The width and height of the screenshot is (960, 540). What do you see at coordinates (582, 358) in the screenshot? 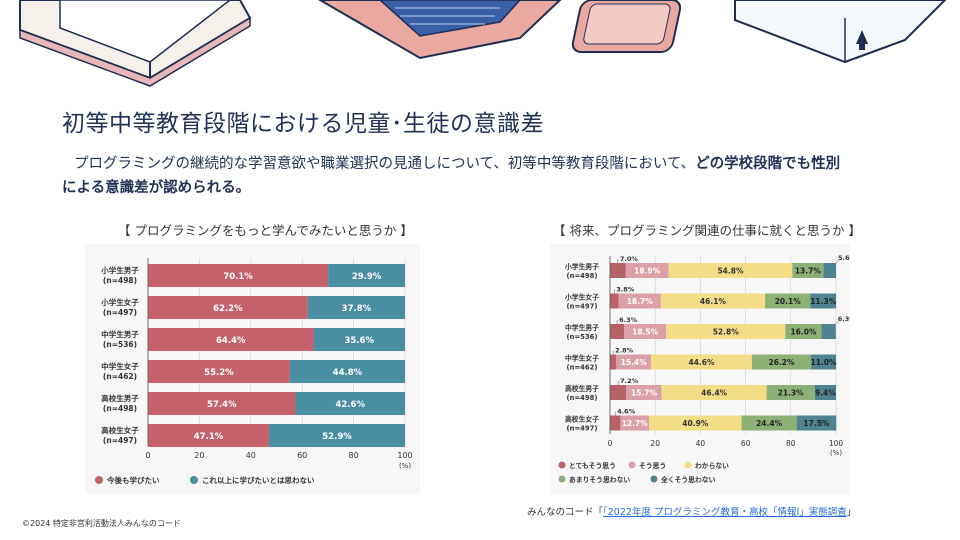
I see `category-label: 中学生女子` at bounding box center [582, 358].